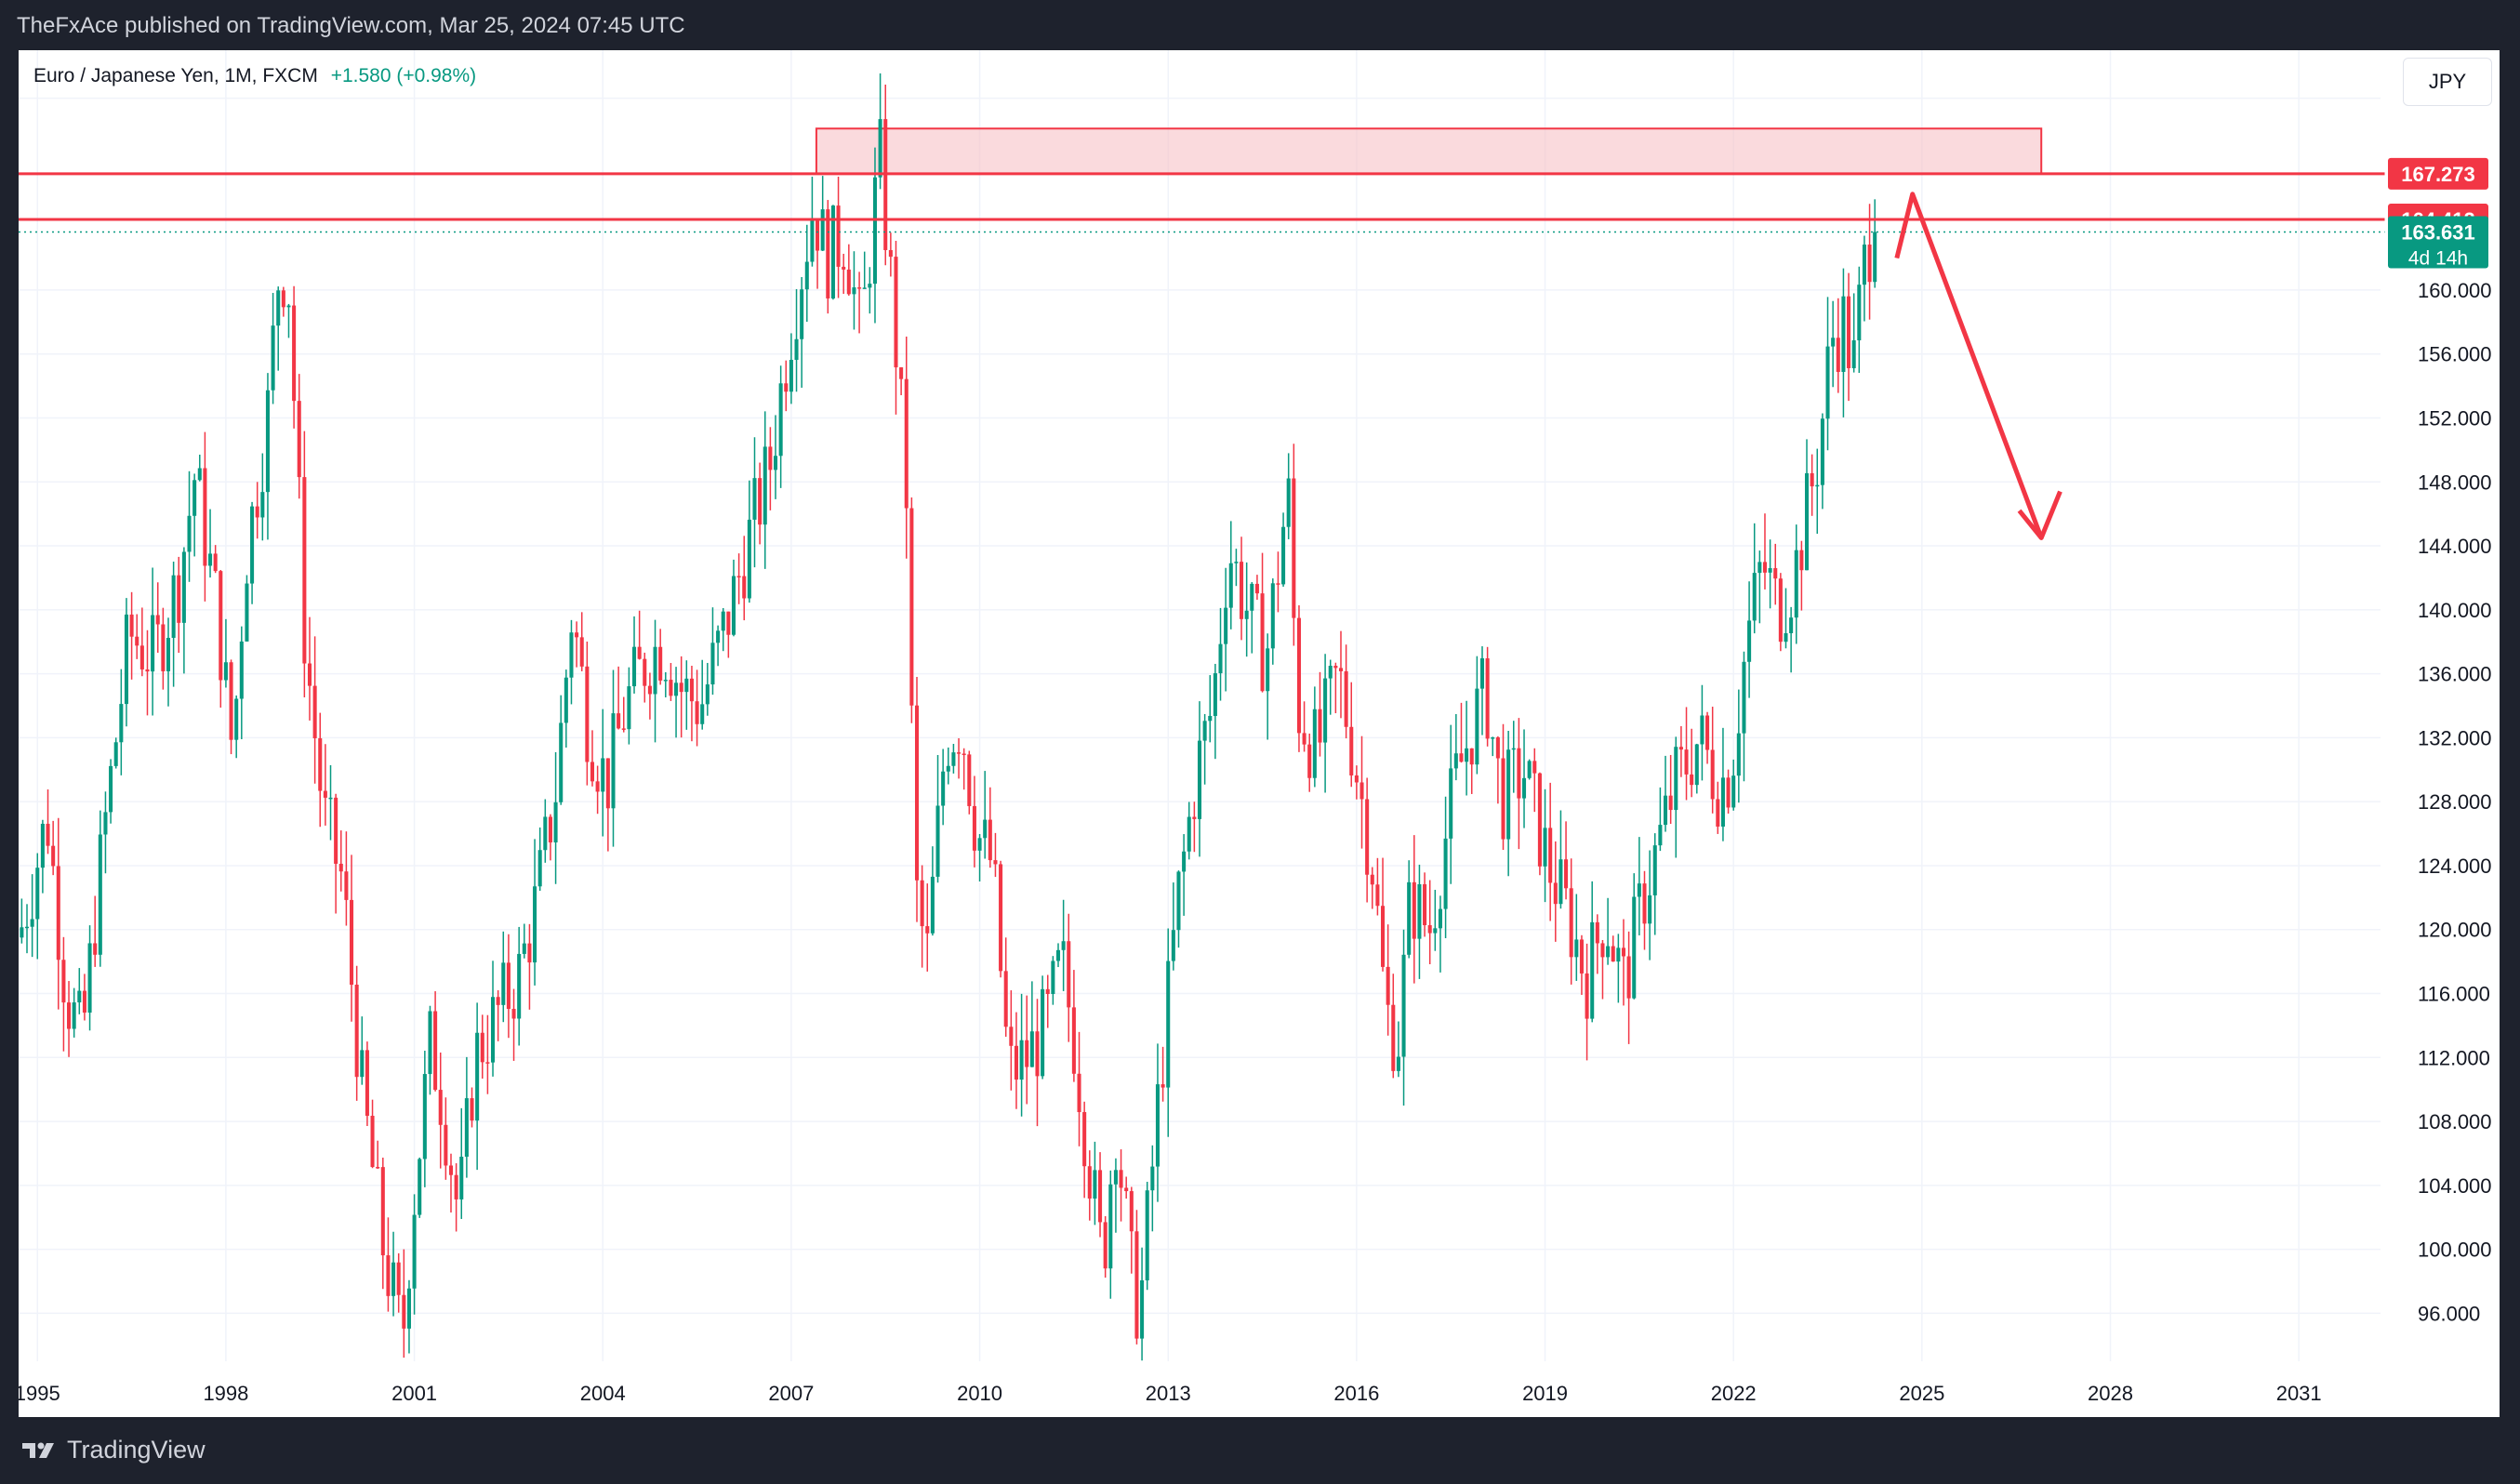 This screenshot has height=1484, width=2520. What do you see at coordinates (2447, 82) in the screenshot?
I see `currency-selector-button: JPY` at bounding box center [2447, 82].